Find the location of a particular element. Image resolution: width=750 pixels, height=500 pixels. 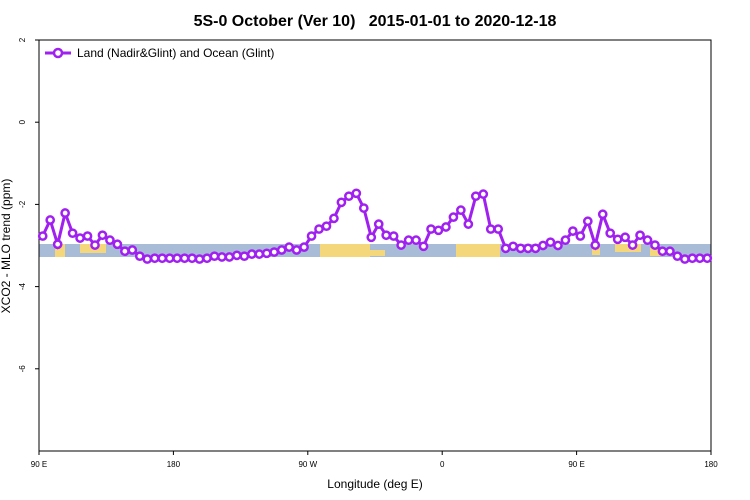

y-tick-label: -2 is located at coordinates (22, 204).